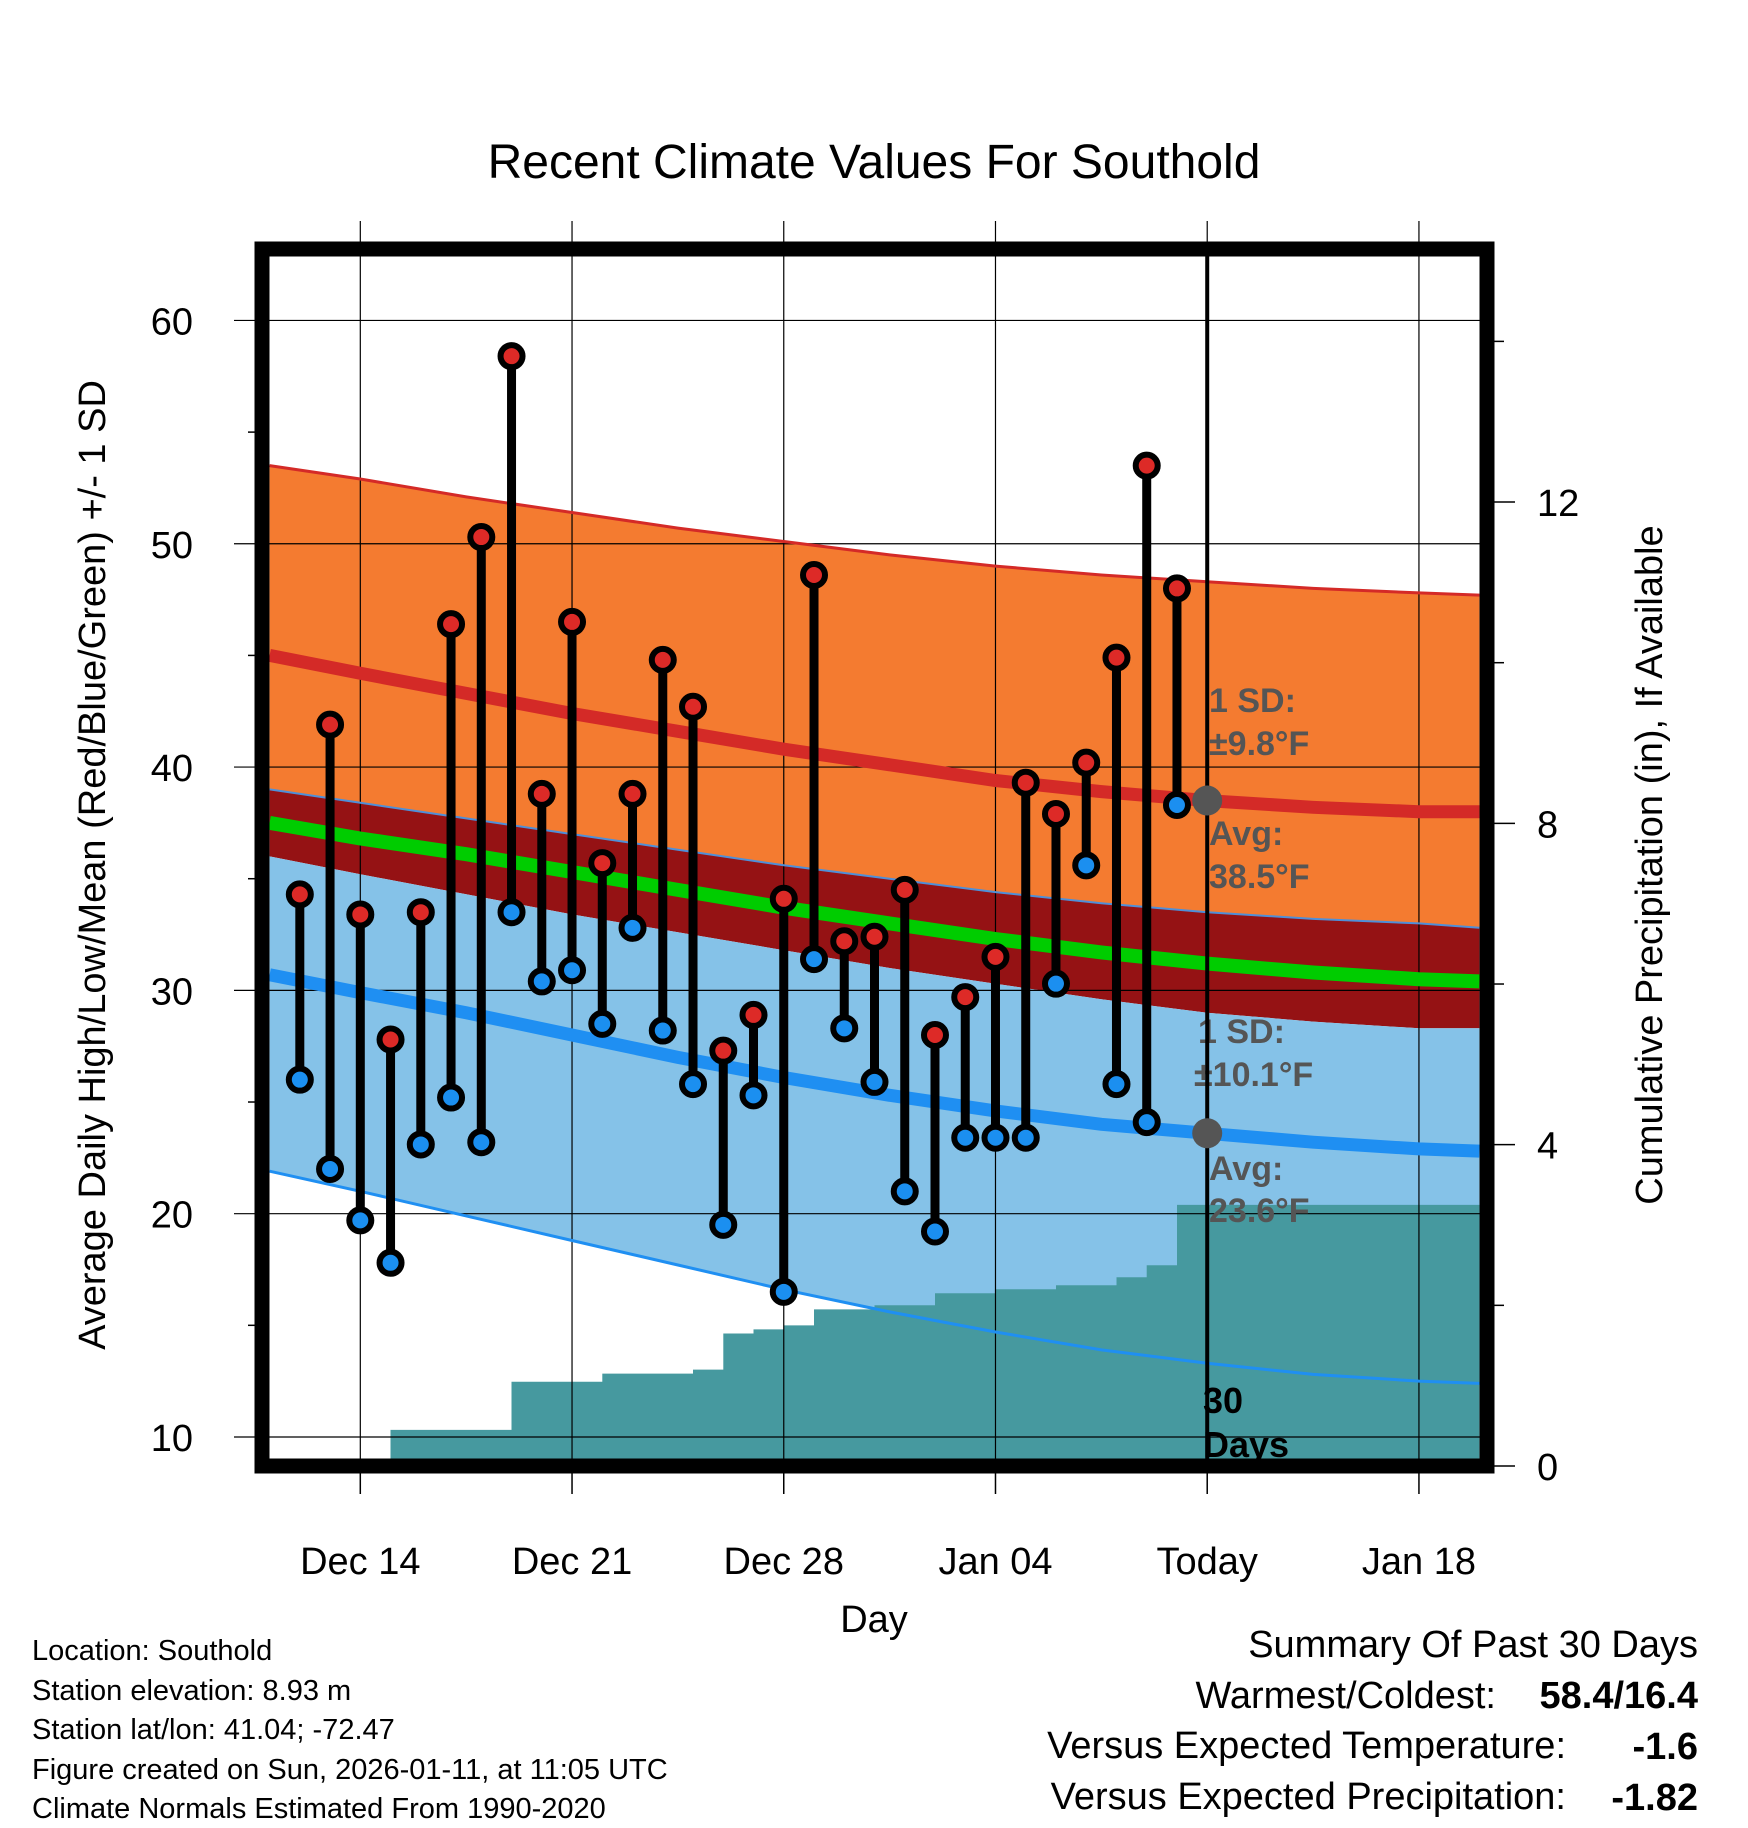 The image size is (1748, 1828). What do you see at coordinates (172, 546) in the screenshot?
I see `y-tick-label: 50` at bounding box center [172, 546].